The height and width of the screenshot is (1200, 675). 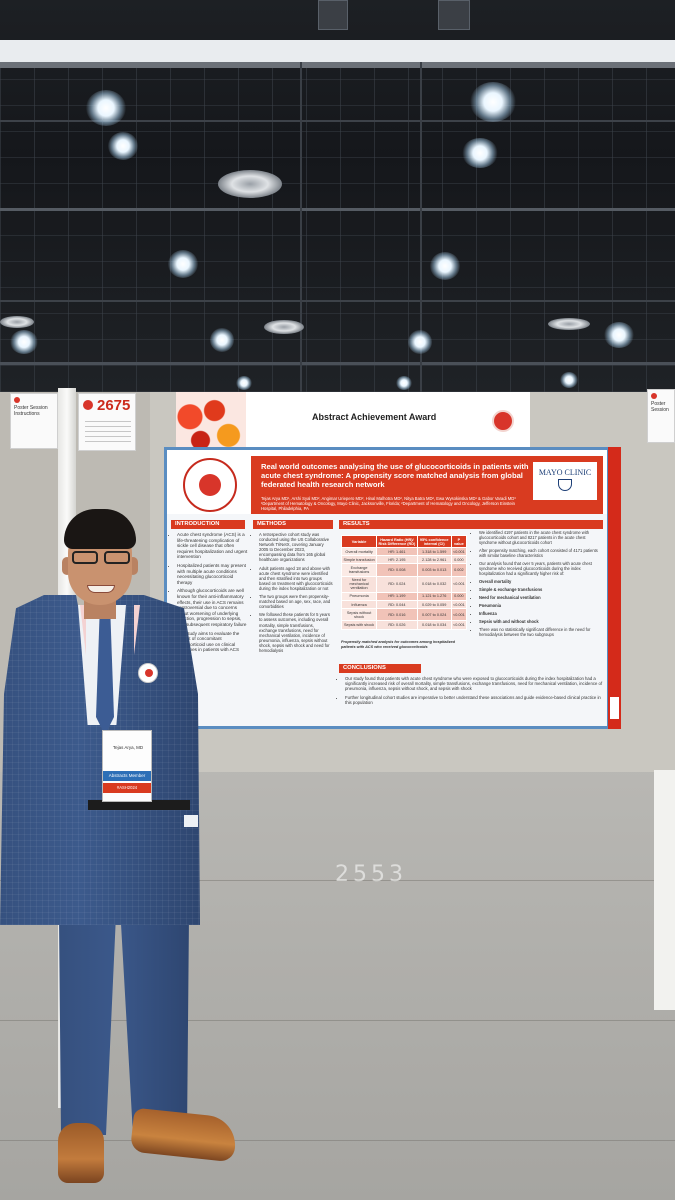 What do you see at coordinates (211, 423) in the screenshot?
I see `blood-cells-image` at bounding box center [211, 423].